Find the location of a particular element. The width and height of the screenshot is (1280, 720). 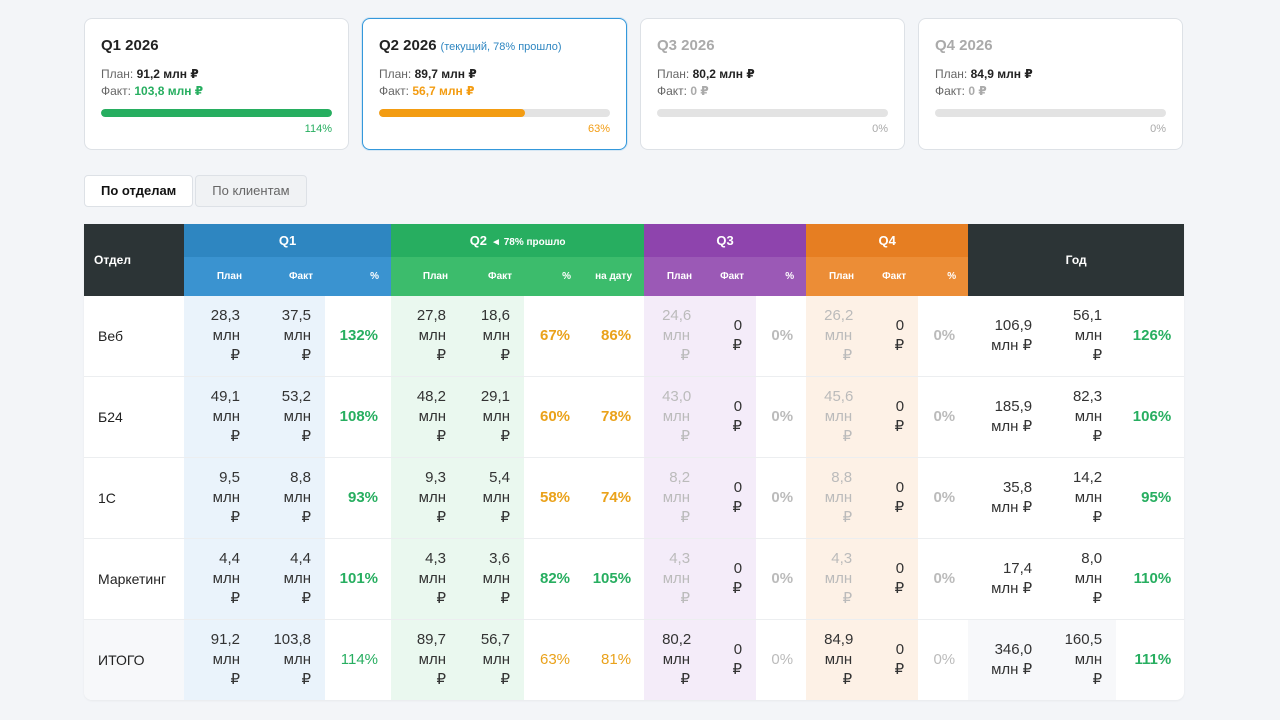

fact-line: Факт: 56,7 млн ₽ is located at coordinates (494, 91).